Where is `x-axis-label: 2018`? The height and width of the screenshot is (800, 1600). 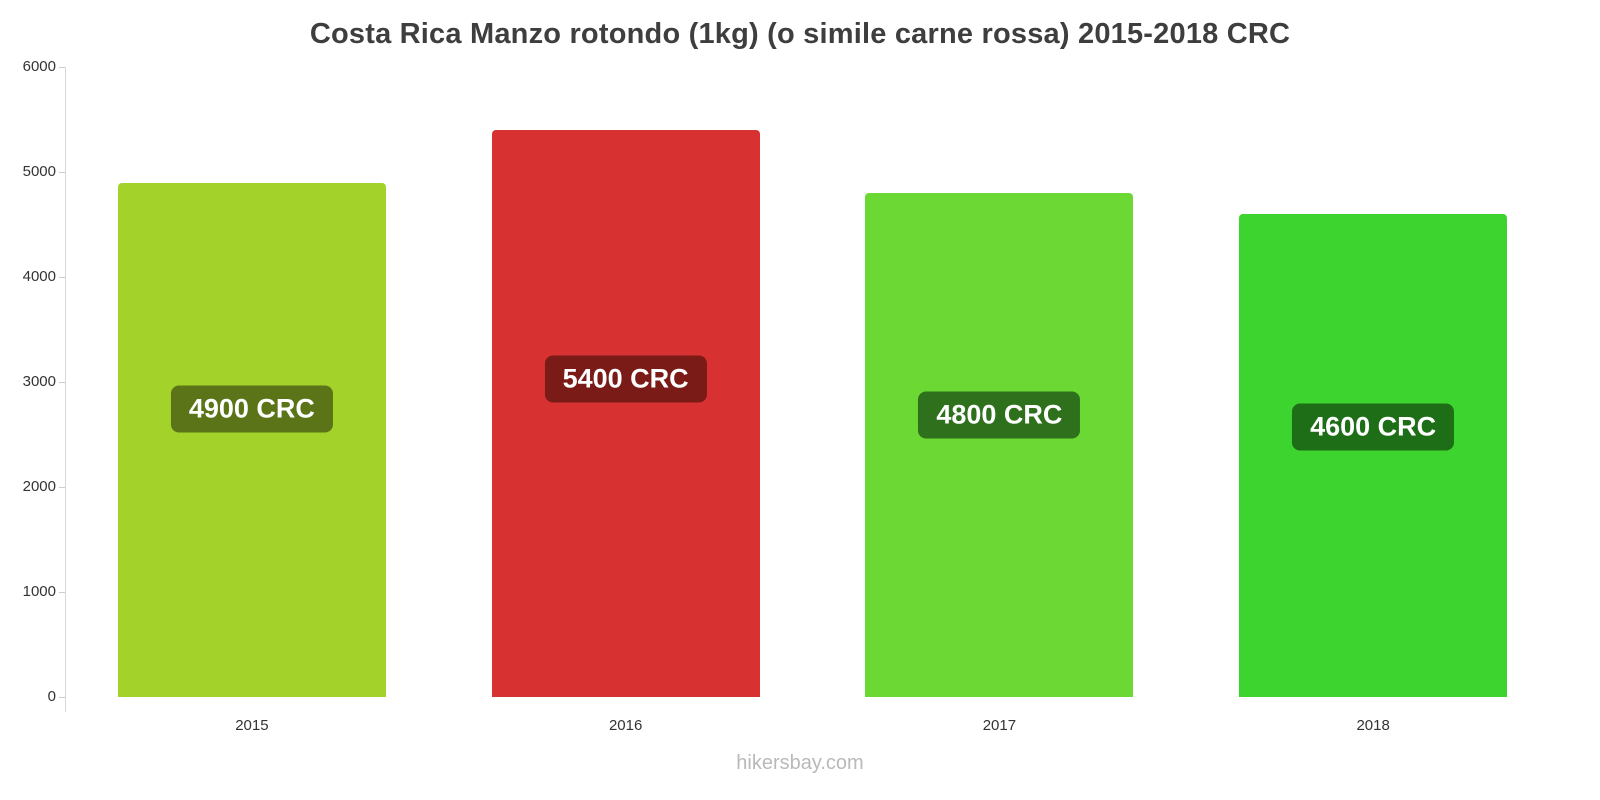
x-axis-label: 2018 is located at coordinates (1373, 725).